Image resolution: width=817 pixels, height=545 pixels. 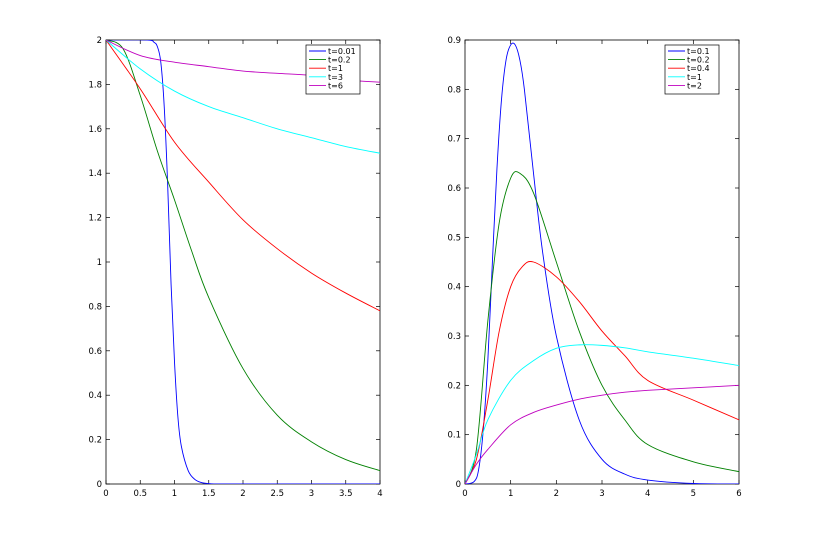 I want to click on x-tick-label: 3.5, so click(x=346, y=494).